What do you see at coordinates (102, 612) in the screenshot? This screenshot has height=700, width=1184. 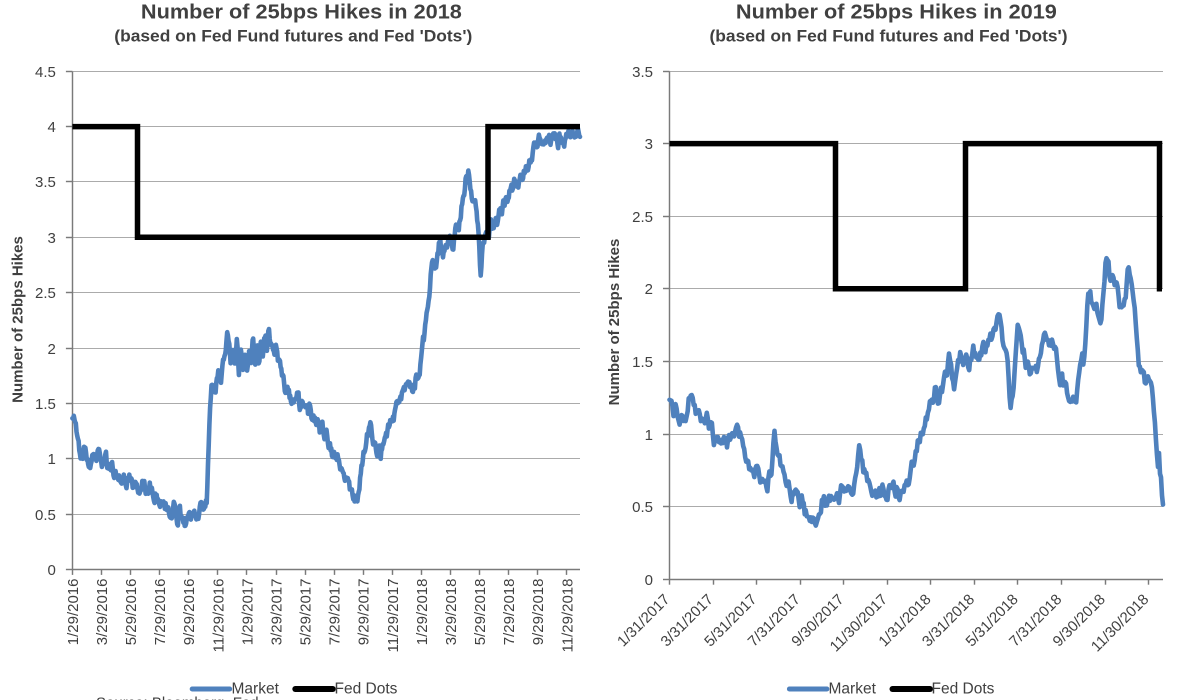 I see `svg-text: 3/29/2016` at bounding box center [102, 612].